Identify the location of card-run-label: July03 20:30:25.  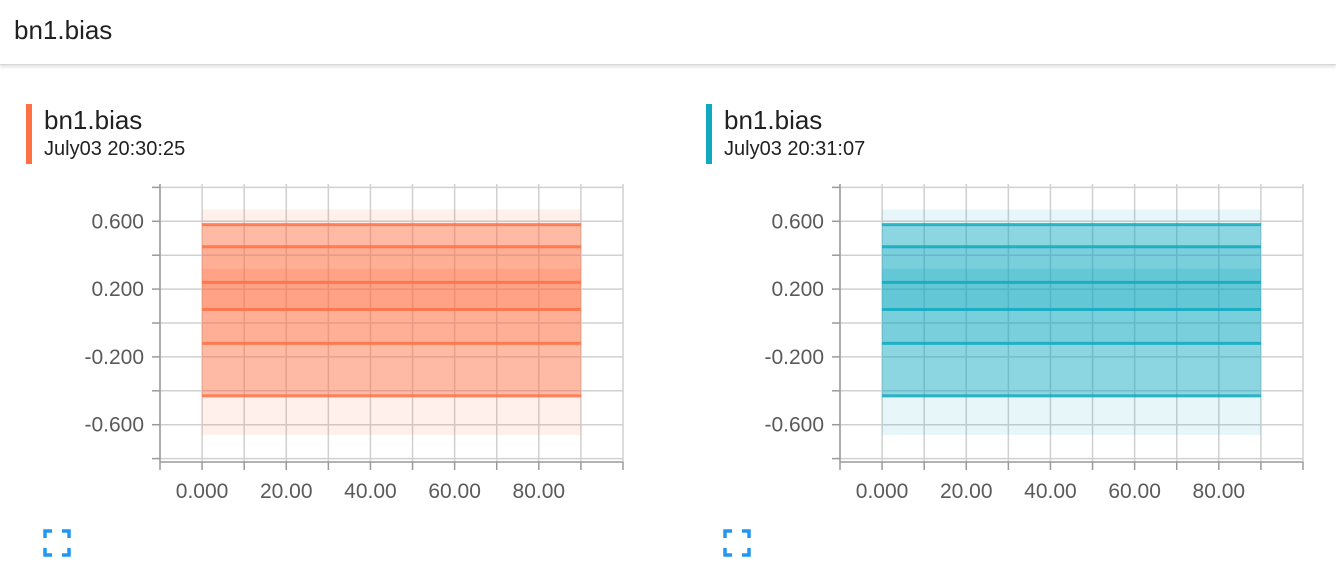
(115, 149).